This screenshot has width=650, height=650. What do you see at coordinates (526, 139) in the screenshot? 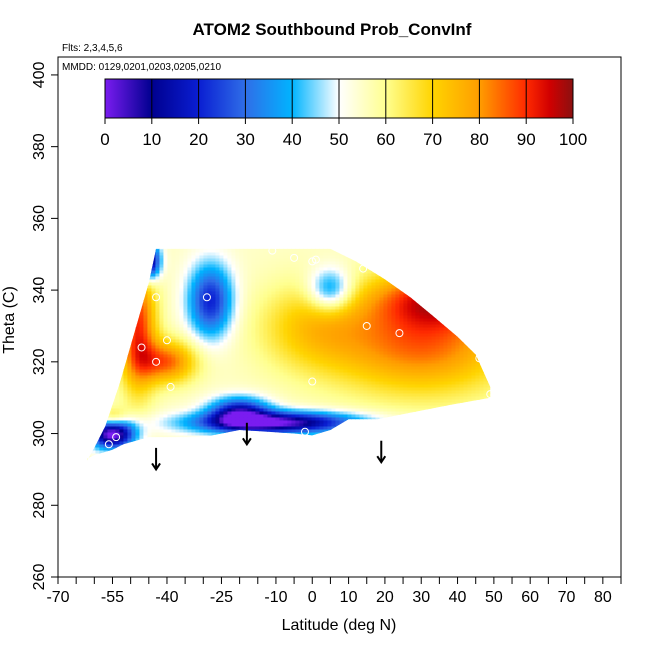
I see `colorbar-tick-label-9: 90` at bounding box center [526, 139].